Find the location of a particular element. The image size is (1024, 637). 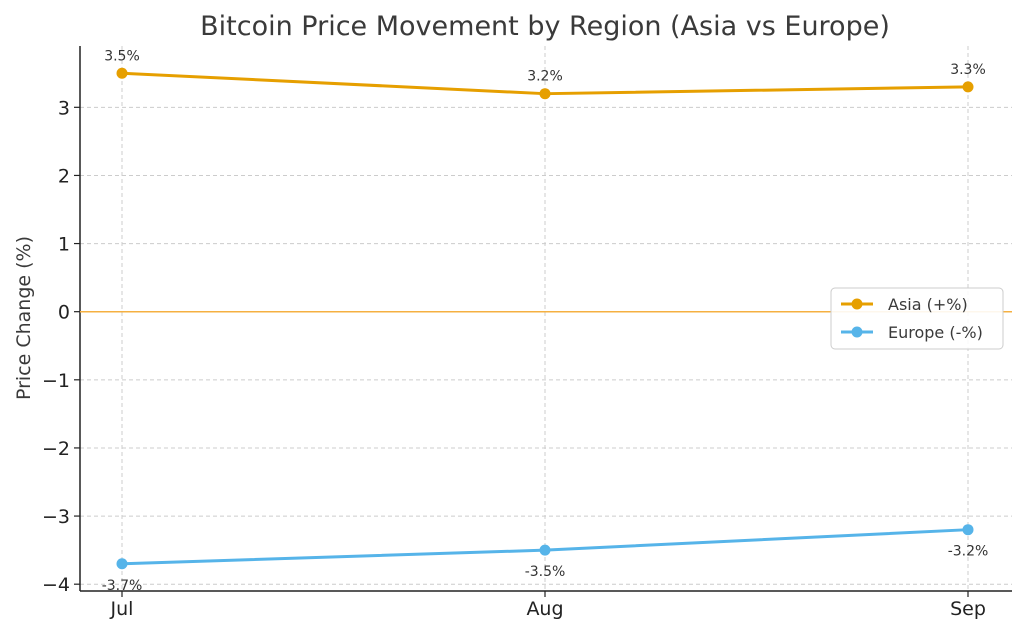

y-tick-label: 3 is located at coordinates (64, 108).